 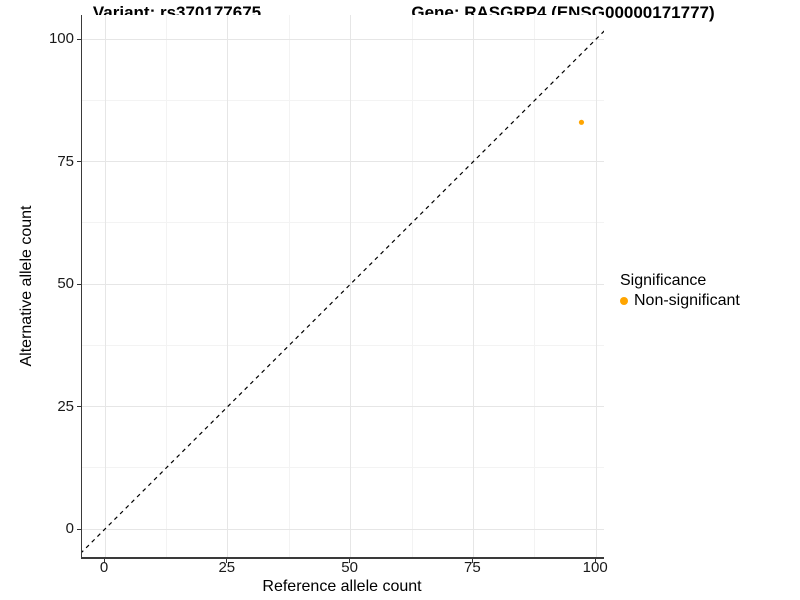 What do you see at coordinates (349, 567) in the screenshot?
I see `x-tick-label: 50` at bounding box center [349, 567].